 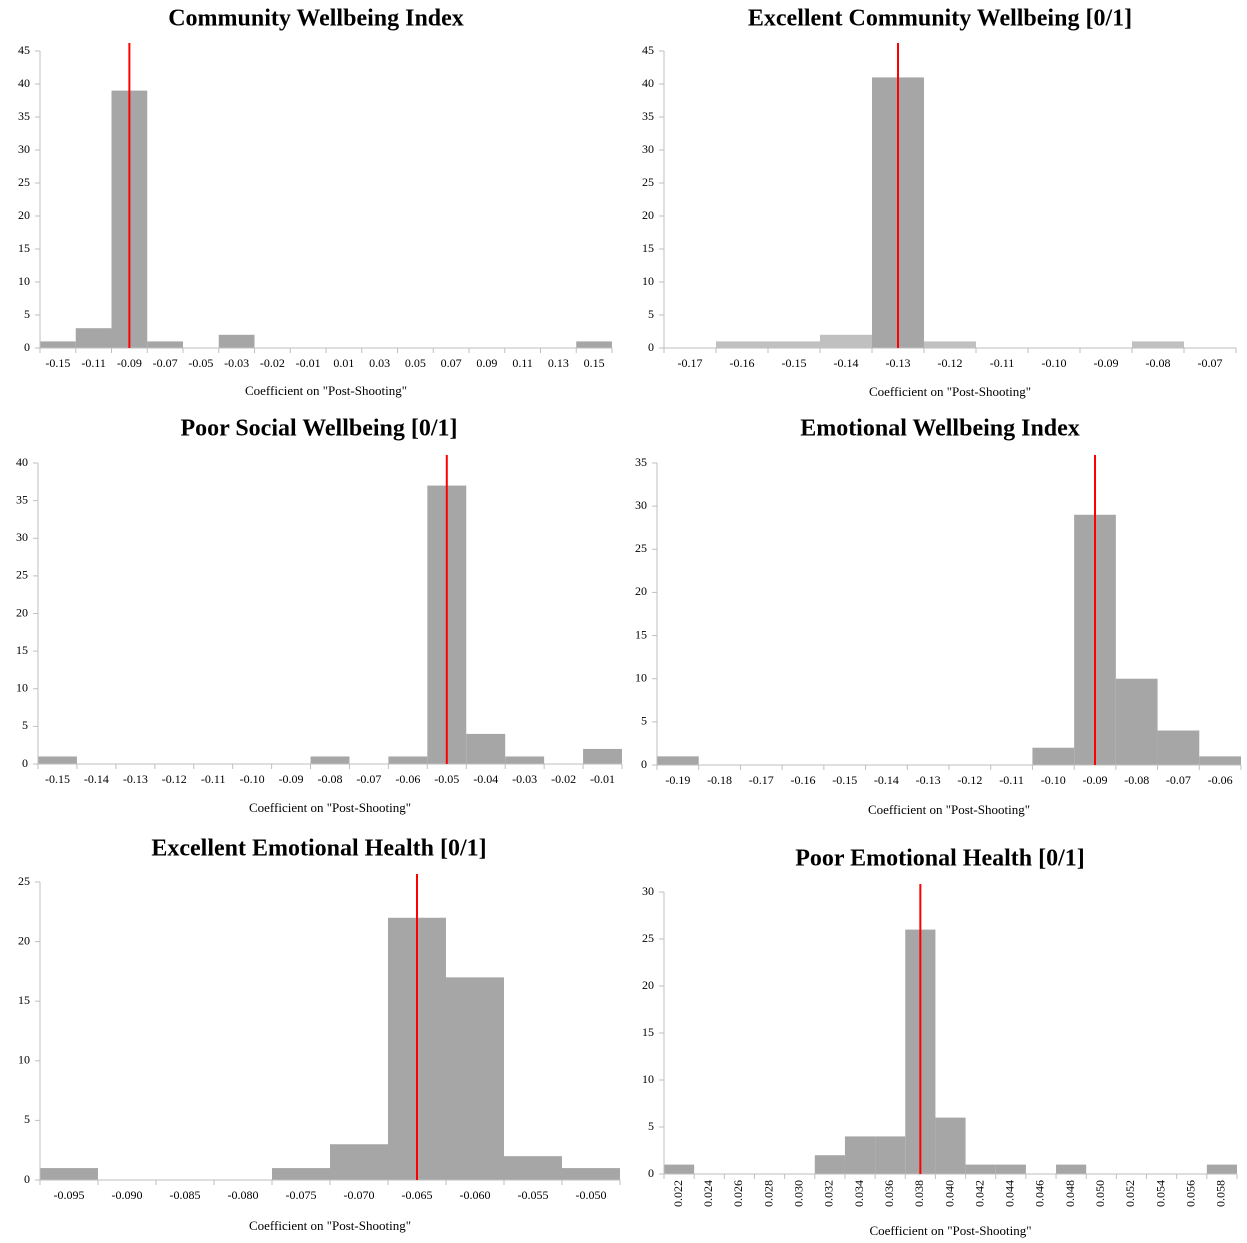 What do you see at coordinates (533, 1195) in the screenshot?
I see `x-tick-label: -0.055` at bounding box center [533, 1195].